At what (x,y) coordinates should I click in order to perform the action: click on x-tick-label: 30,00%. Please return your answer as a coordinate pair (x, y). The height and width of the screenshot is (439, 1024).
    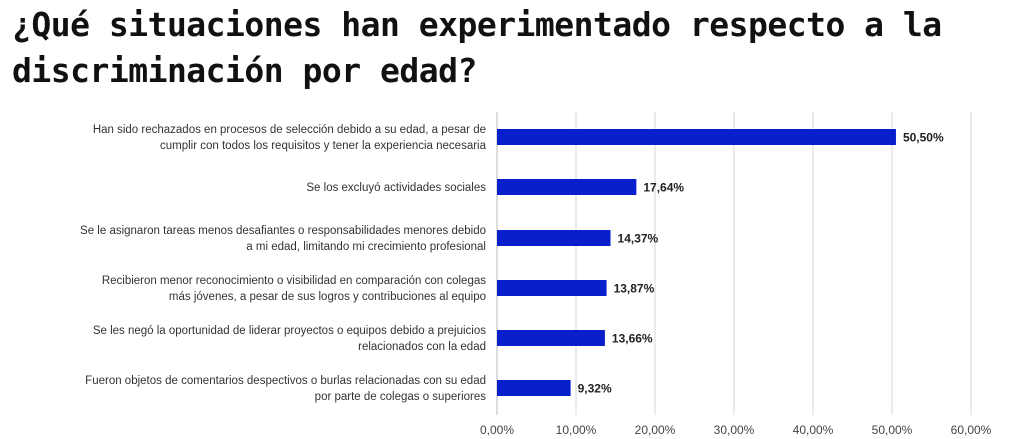
    Looking at the image, I should click on (734, 430).